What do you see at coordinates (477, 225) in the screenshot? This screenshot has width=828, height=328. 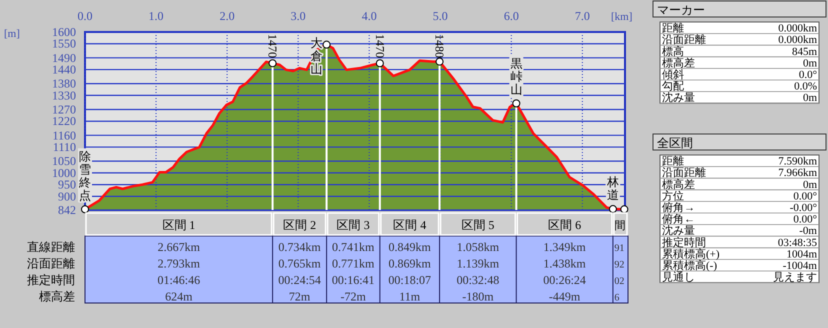 I see `category-label: 区間 5` at bounding box center [477, 225].